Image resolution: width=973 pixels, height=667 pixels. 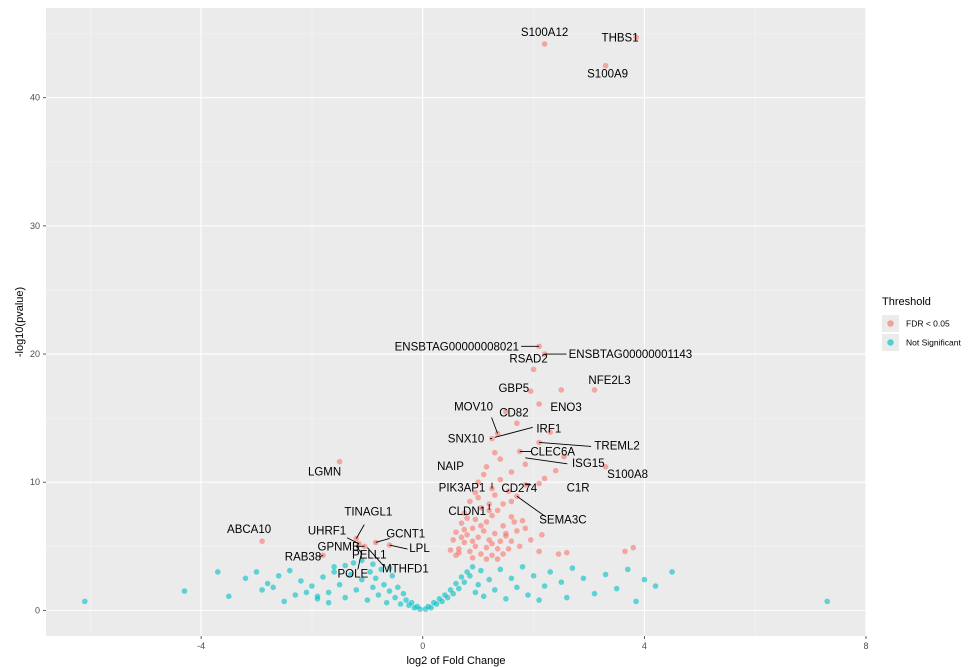 What do you see at coordinates (513, 414) in the screenshot?
I see `gene-label: CD82` at bounding box center [513, 414].